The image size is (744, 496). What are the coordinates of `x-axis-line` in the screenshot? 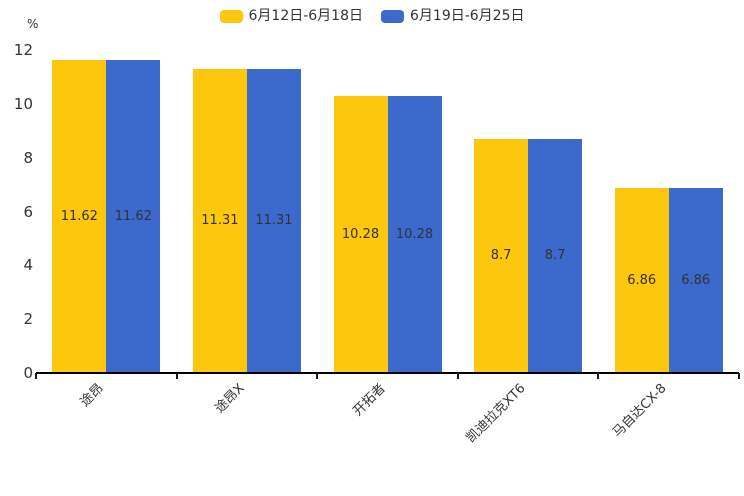 It's located at (387, 373).